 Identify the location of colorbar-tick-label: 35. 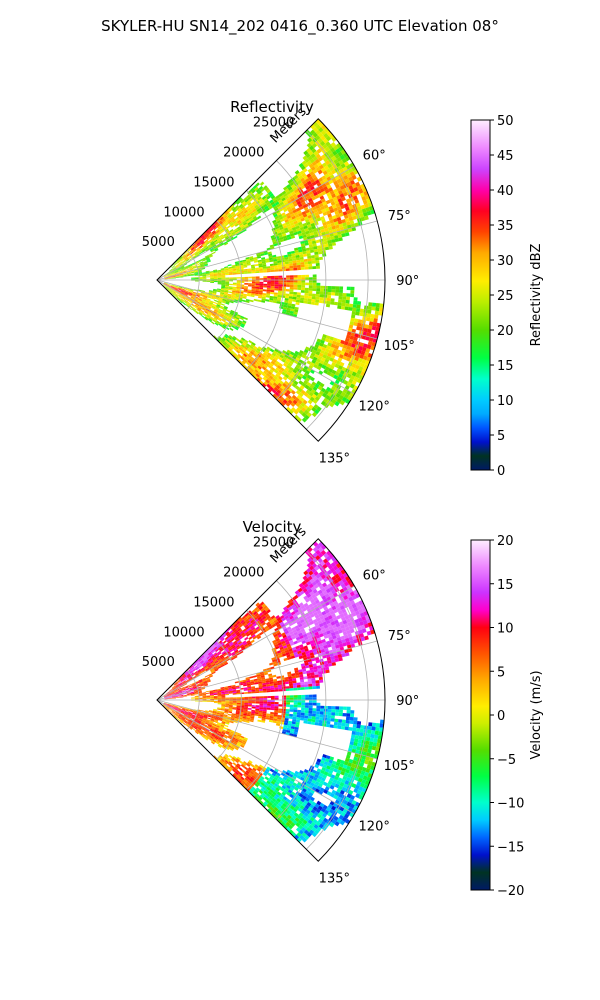
(505, 226).